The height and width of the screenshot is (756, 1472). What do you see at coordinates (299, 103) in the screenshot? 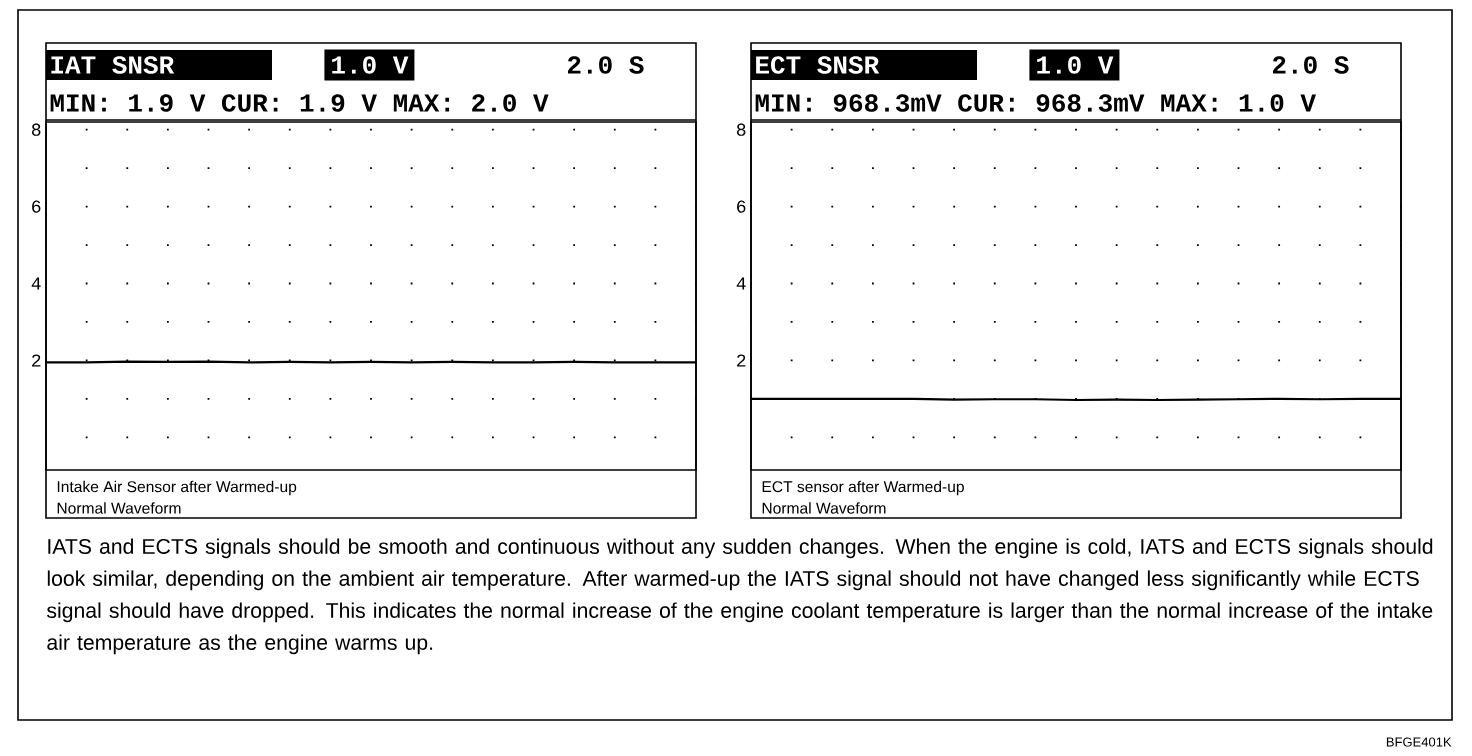
I see `chart-subtitle: MIN: 1.9 V CUR: 1.9 V MAX: 2.0 V` at bounding box center [299, 103].